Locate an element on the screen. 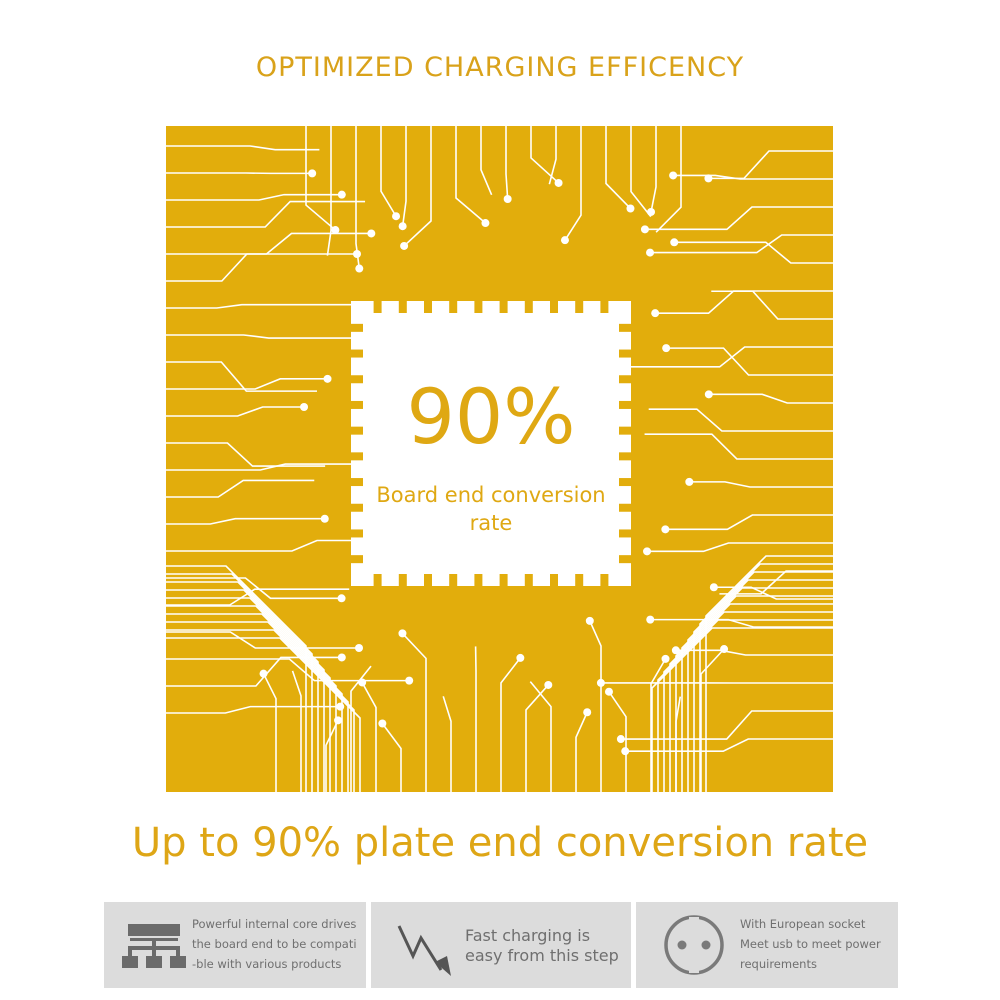 The width and height of the screenshot is (1000, 1000). conversion-rate-caption: Board end conversion rate is located at coordinates (491, 509).